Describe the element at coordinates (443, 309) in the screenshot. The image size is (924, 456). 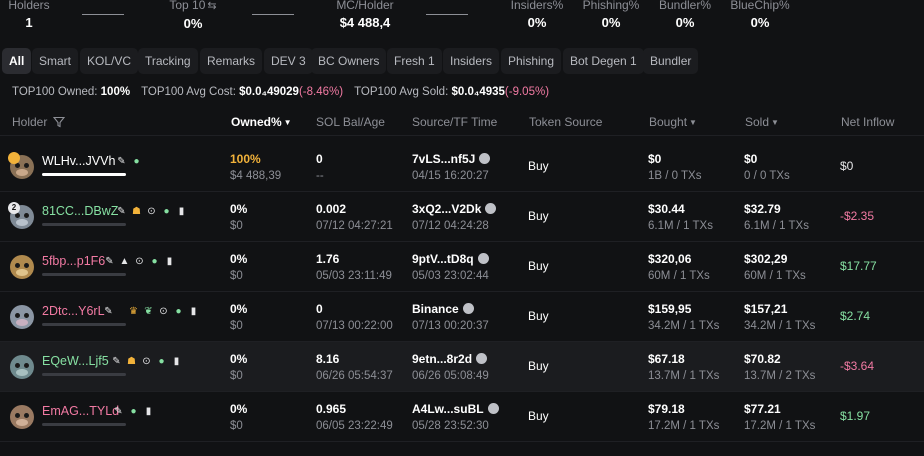
I see `source-address: Binance` at that location.